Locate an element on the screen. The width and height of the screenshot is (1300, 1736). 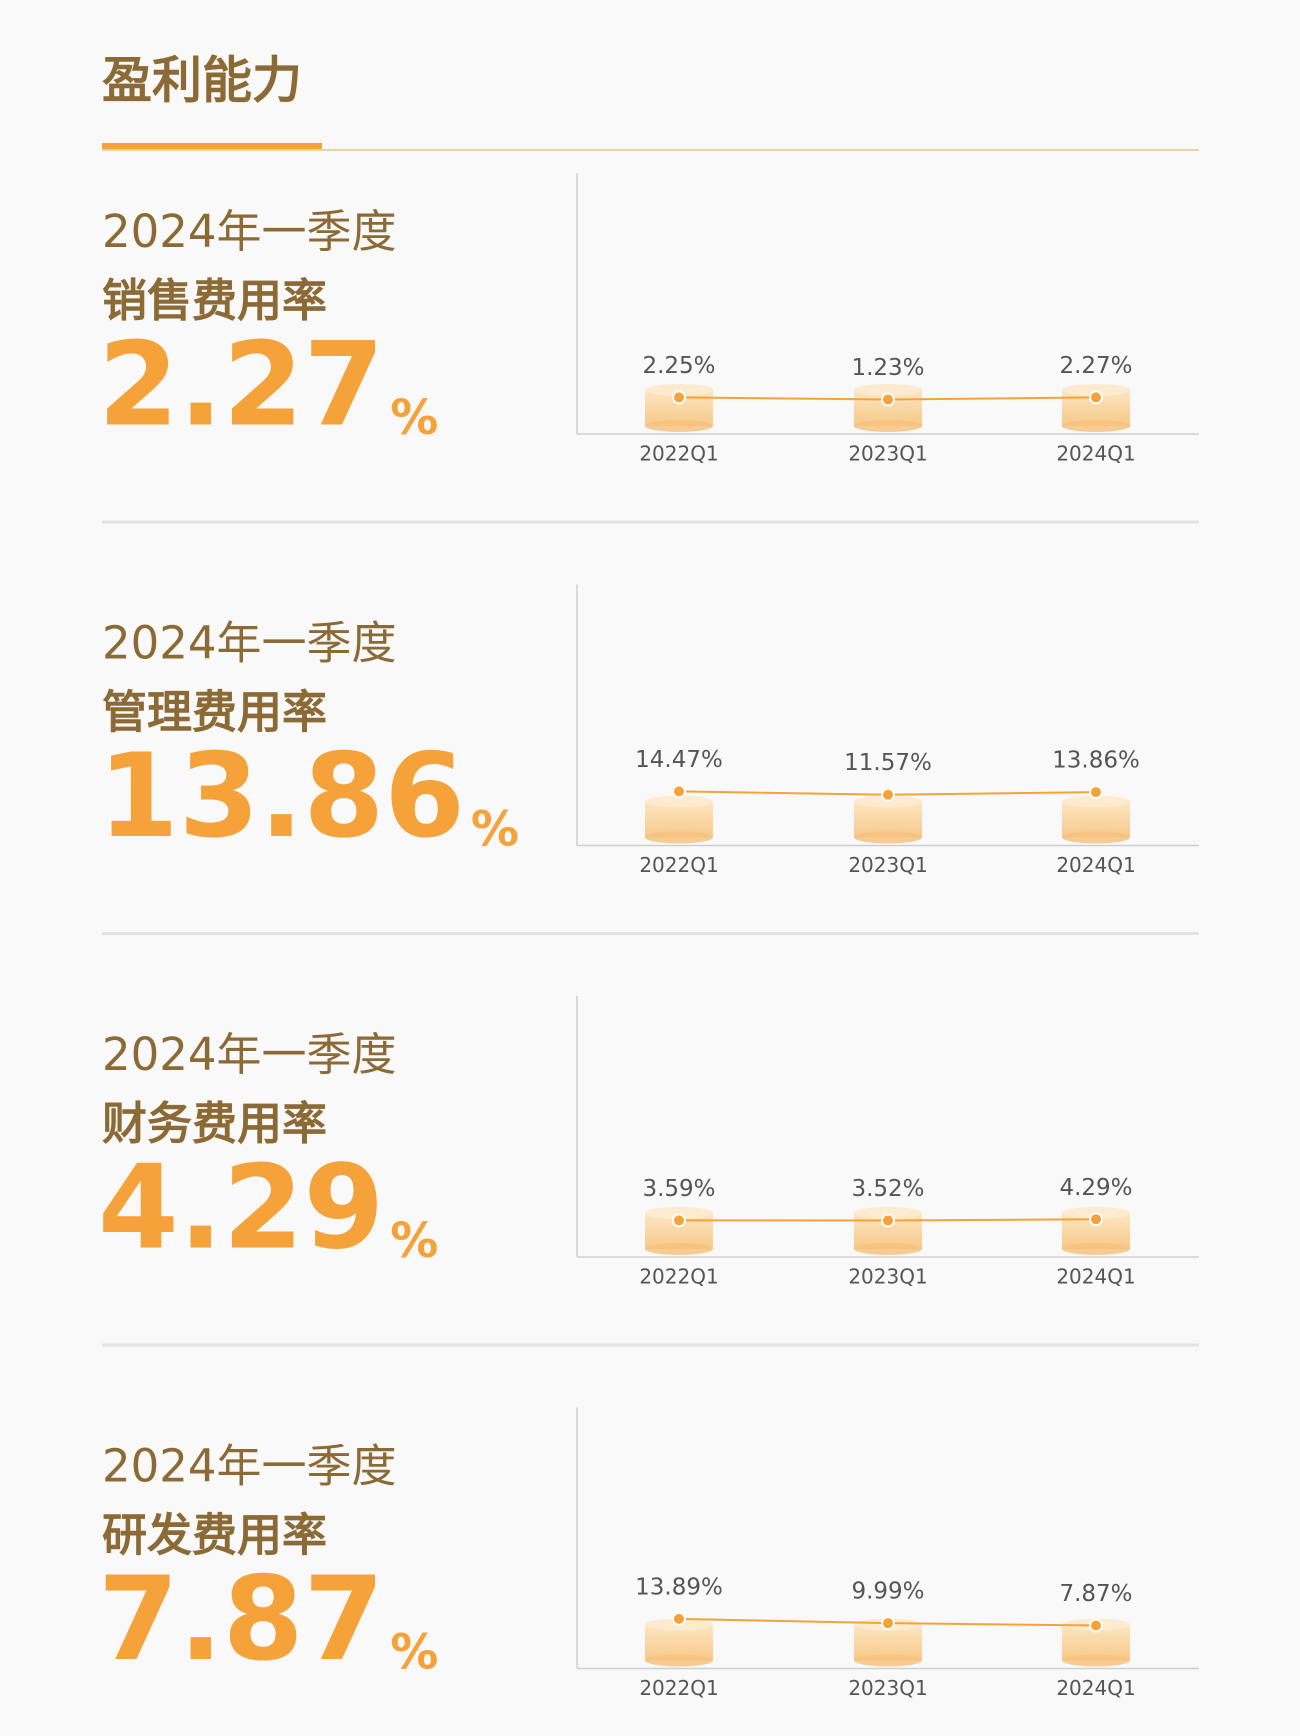
title-underline is located at coordinates (212, 146).